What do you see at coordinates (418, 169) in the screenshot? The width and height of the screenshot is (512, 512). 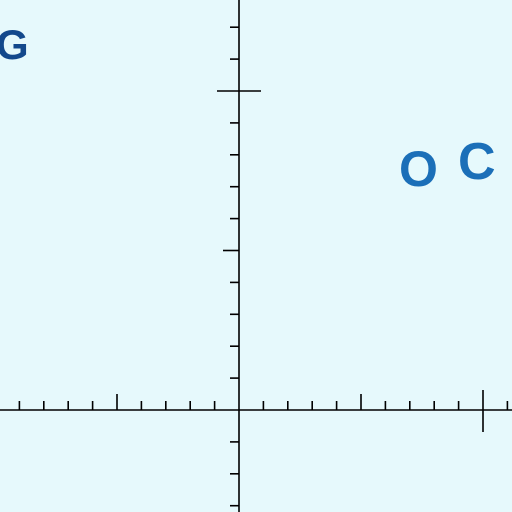 I see `label-o: O` at bounding box center [418, 169].